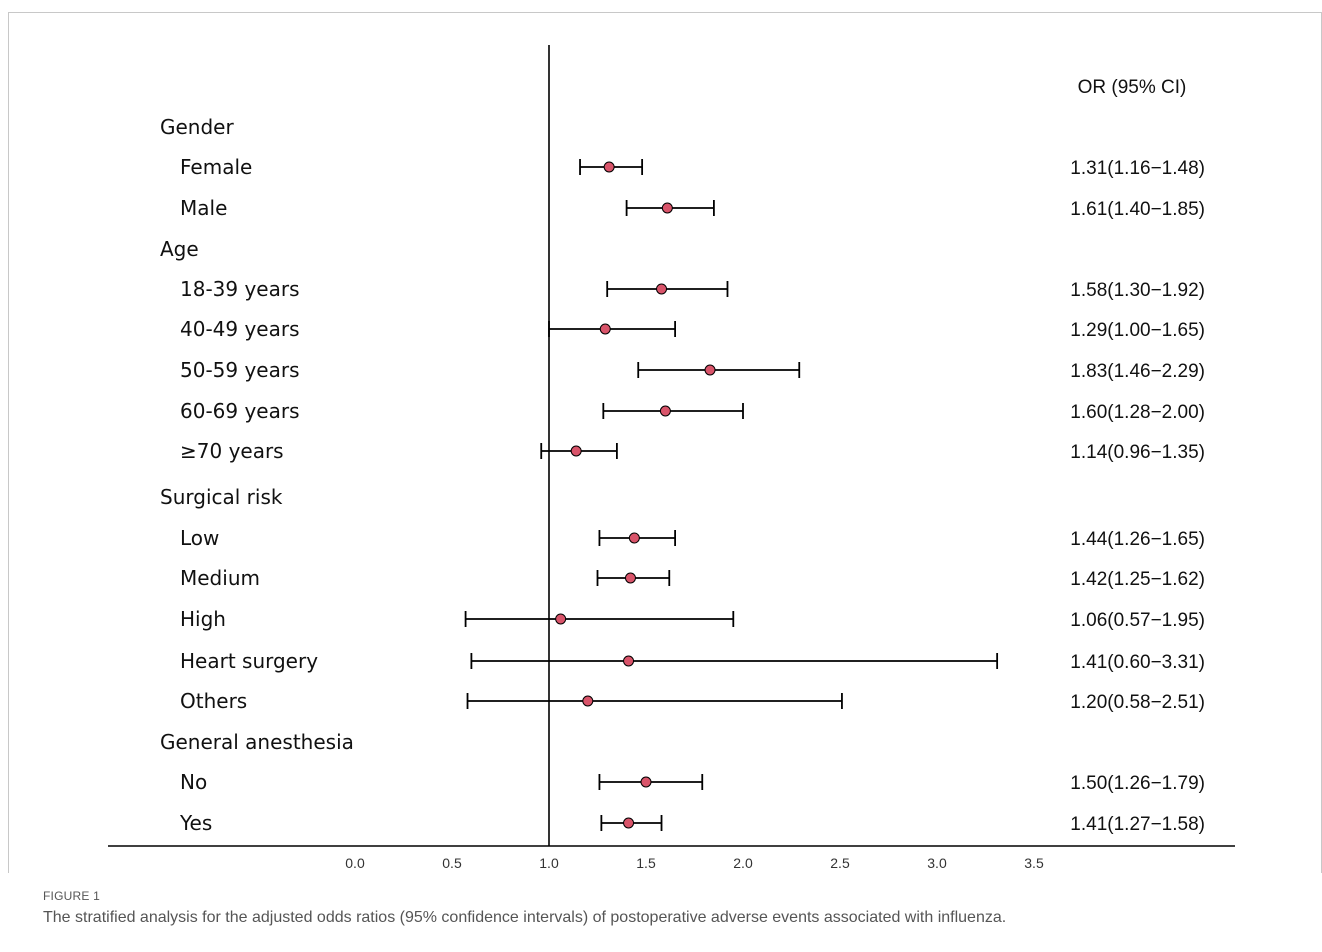 Image resolution: width=1322 pixels, height=952 pixels. I want to click on row-label: Yes, so click(195, 823).